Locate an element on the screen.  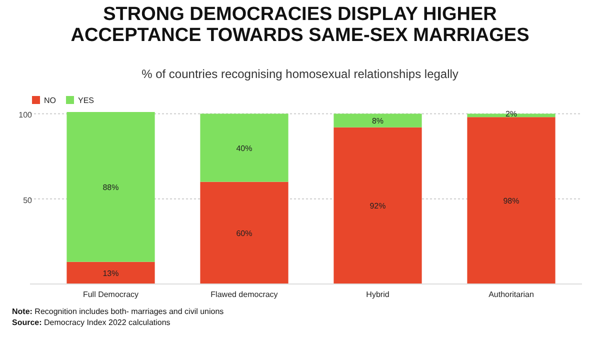
source-note: Source: Democracy Index 2022 calculations is located at coordinates (91, 322).